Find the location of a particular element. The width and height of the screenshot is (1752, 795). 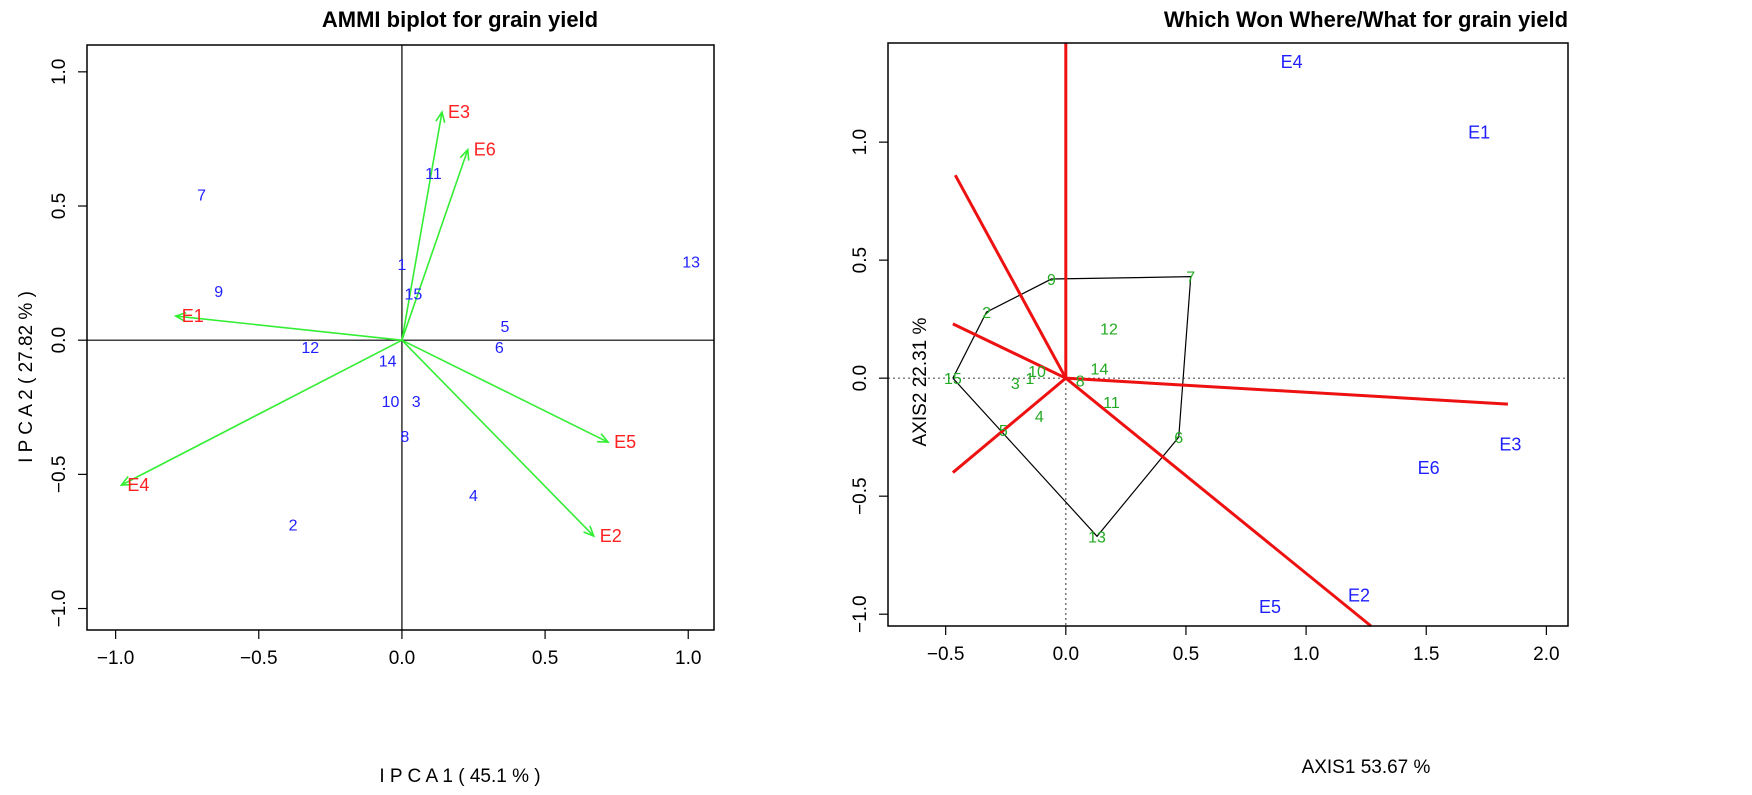

www-genotype-label: 14 is located at coordinates (1100, 370).